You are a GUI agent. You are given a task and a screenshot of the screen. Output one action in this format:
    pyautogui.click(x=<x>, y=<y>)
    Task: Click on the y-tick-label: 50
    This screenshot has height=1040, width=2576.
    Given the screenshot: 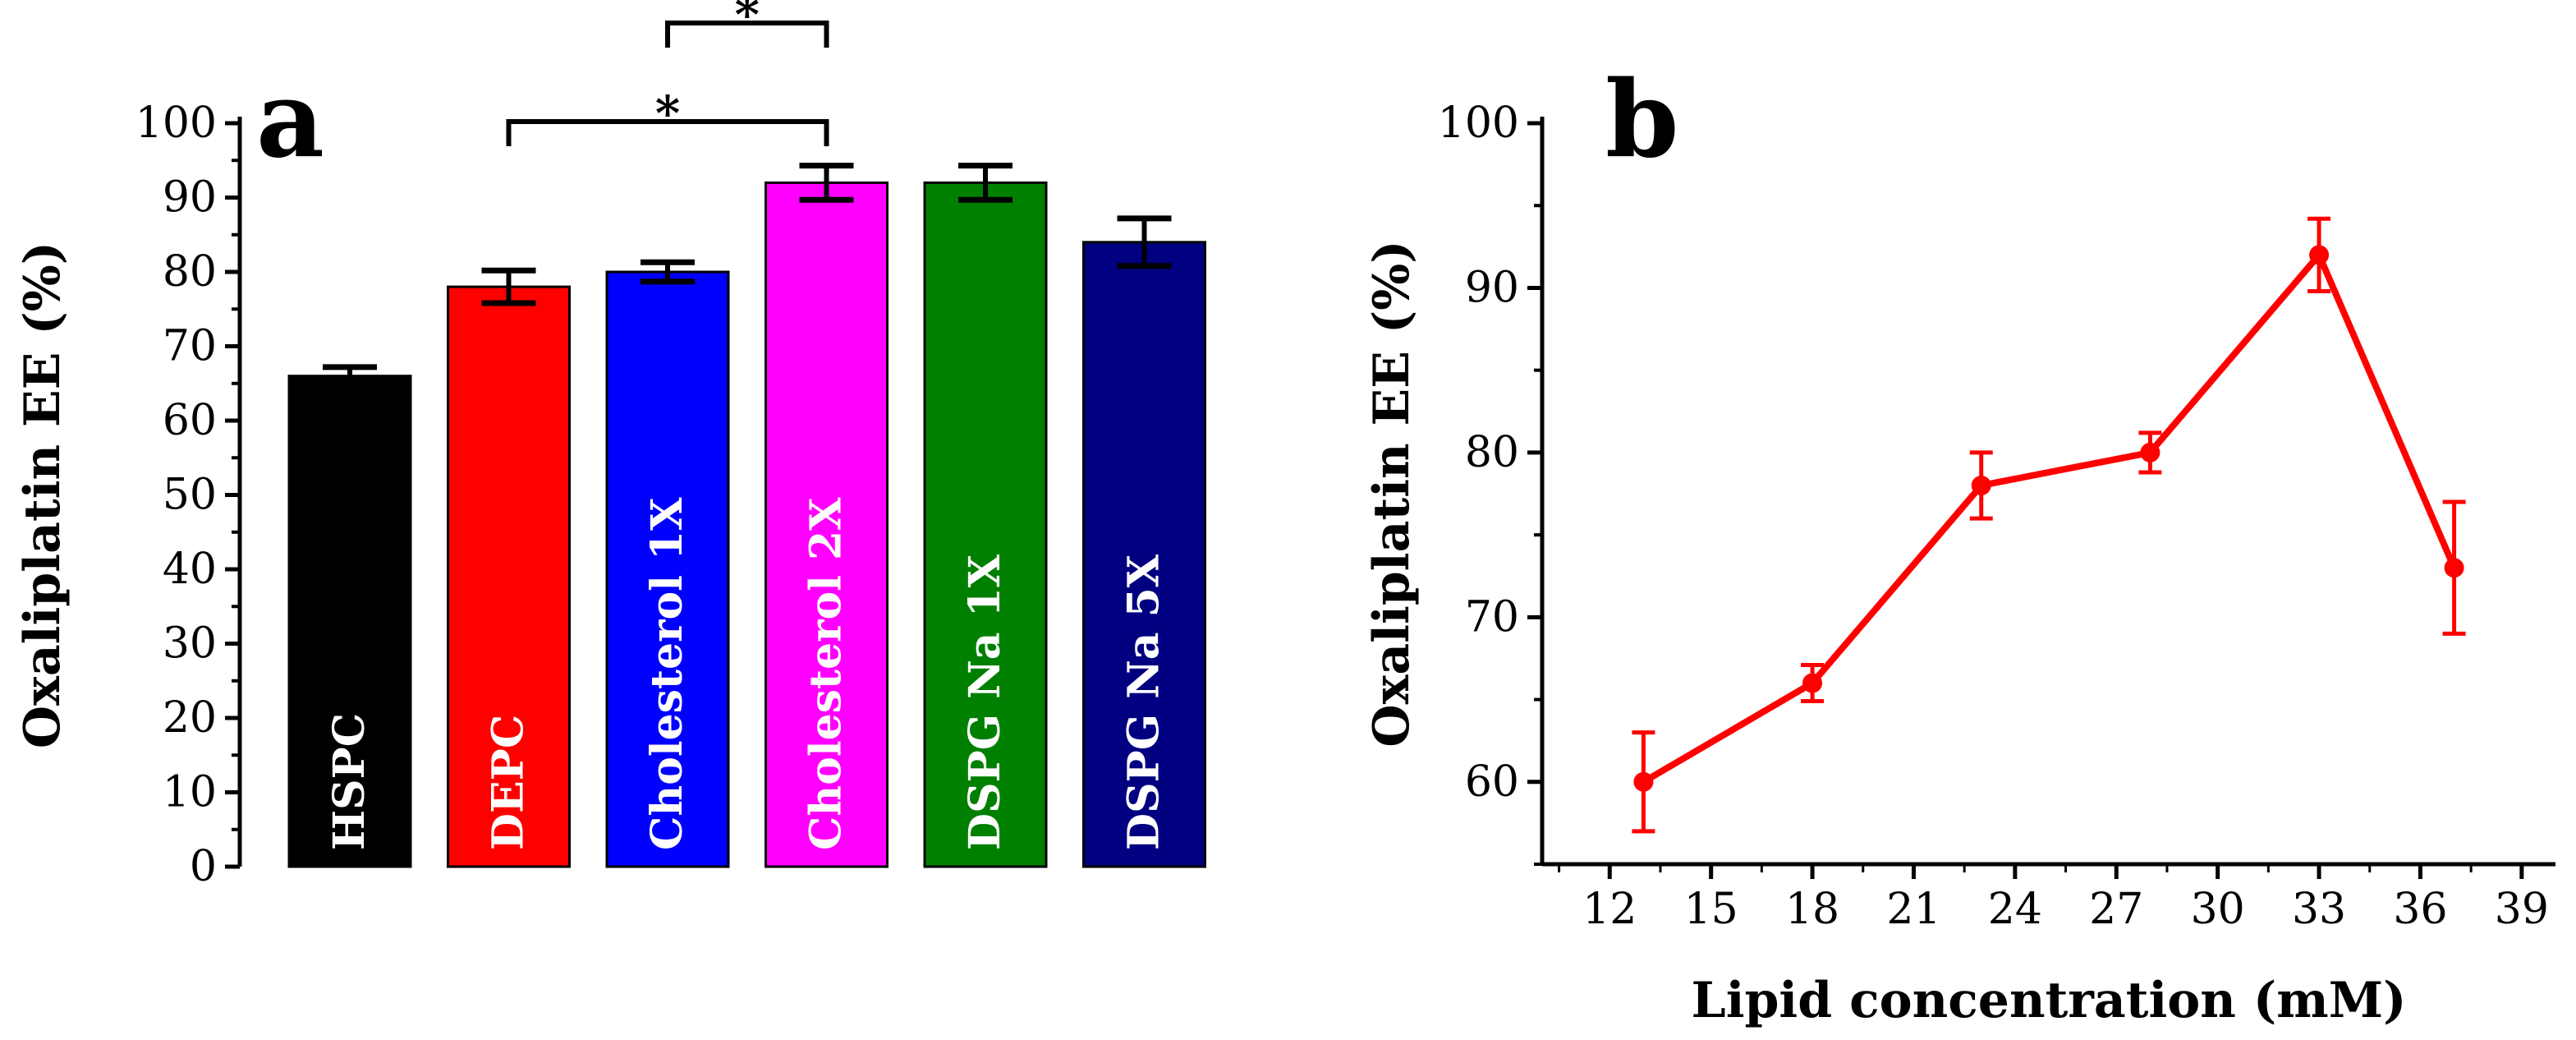 What is the action you would take?
    pyautogui.click(x=190, y=495)
    